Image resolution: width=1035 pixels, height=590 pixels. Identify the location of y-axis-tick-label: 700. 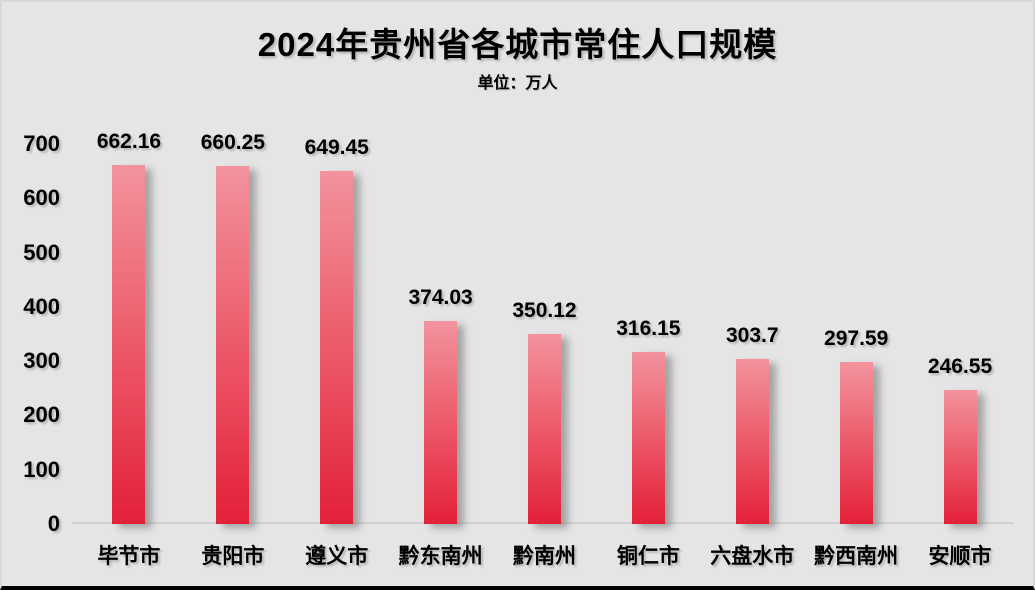
(41, 143).